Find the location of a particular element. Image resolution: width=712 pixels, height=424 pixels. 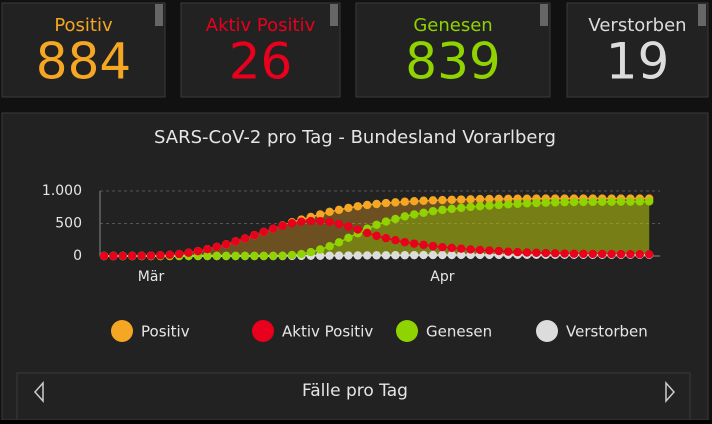

card-label: Positiv is located at coordinates (83, 25).